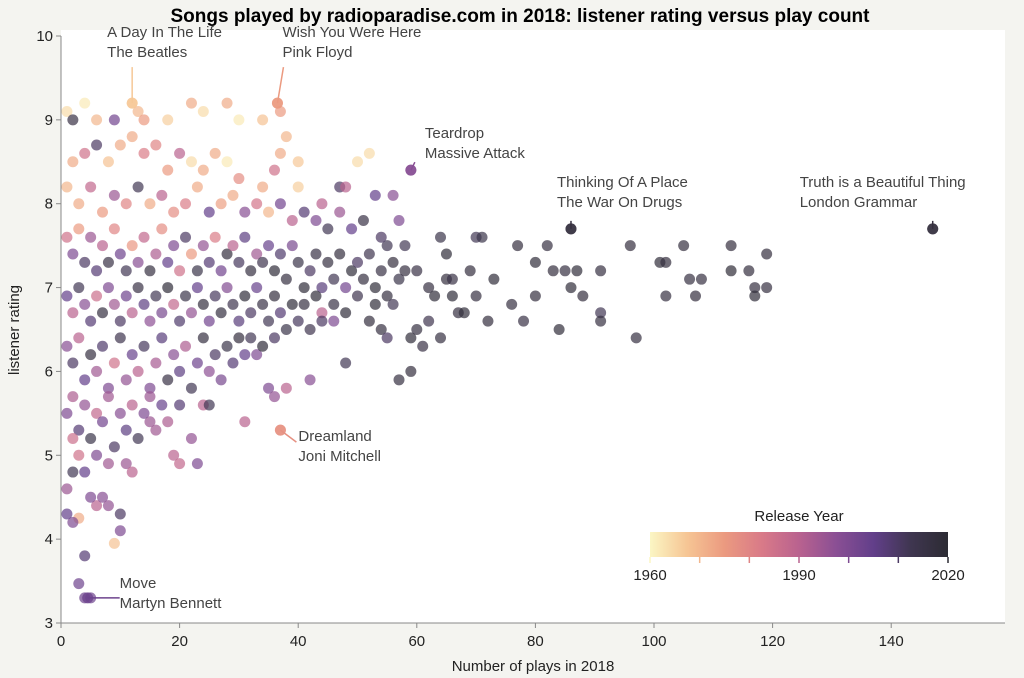 Image resolution: width=1024 pixels, height=678 pixels. What do you see at coordinates (799, 544) in the screenshot?
I see `legend-color-bar` at bounding box center [799, 544].